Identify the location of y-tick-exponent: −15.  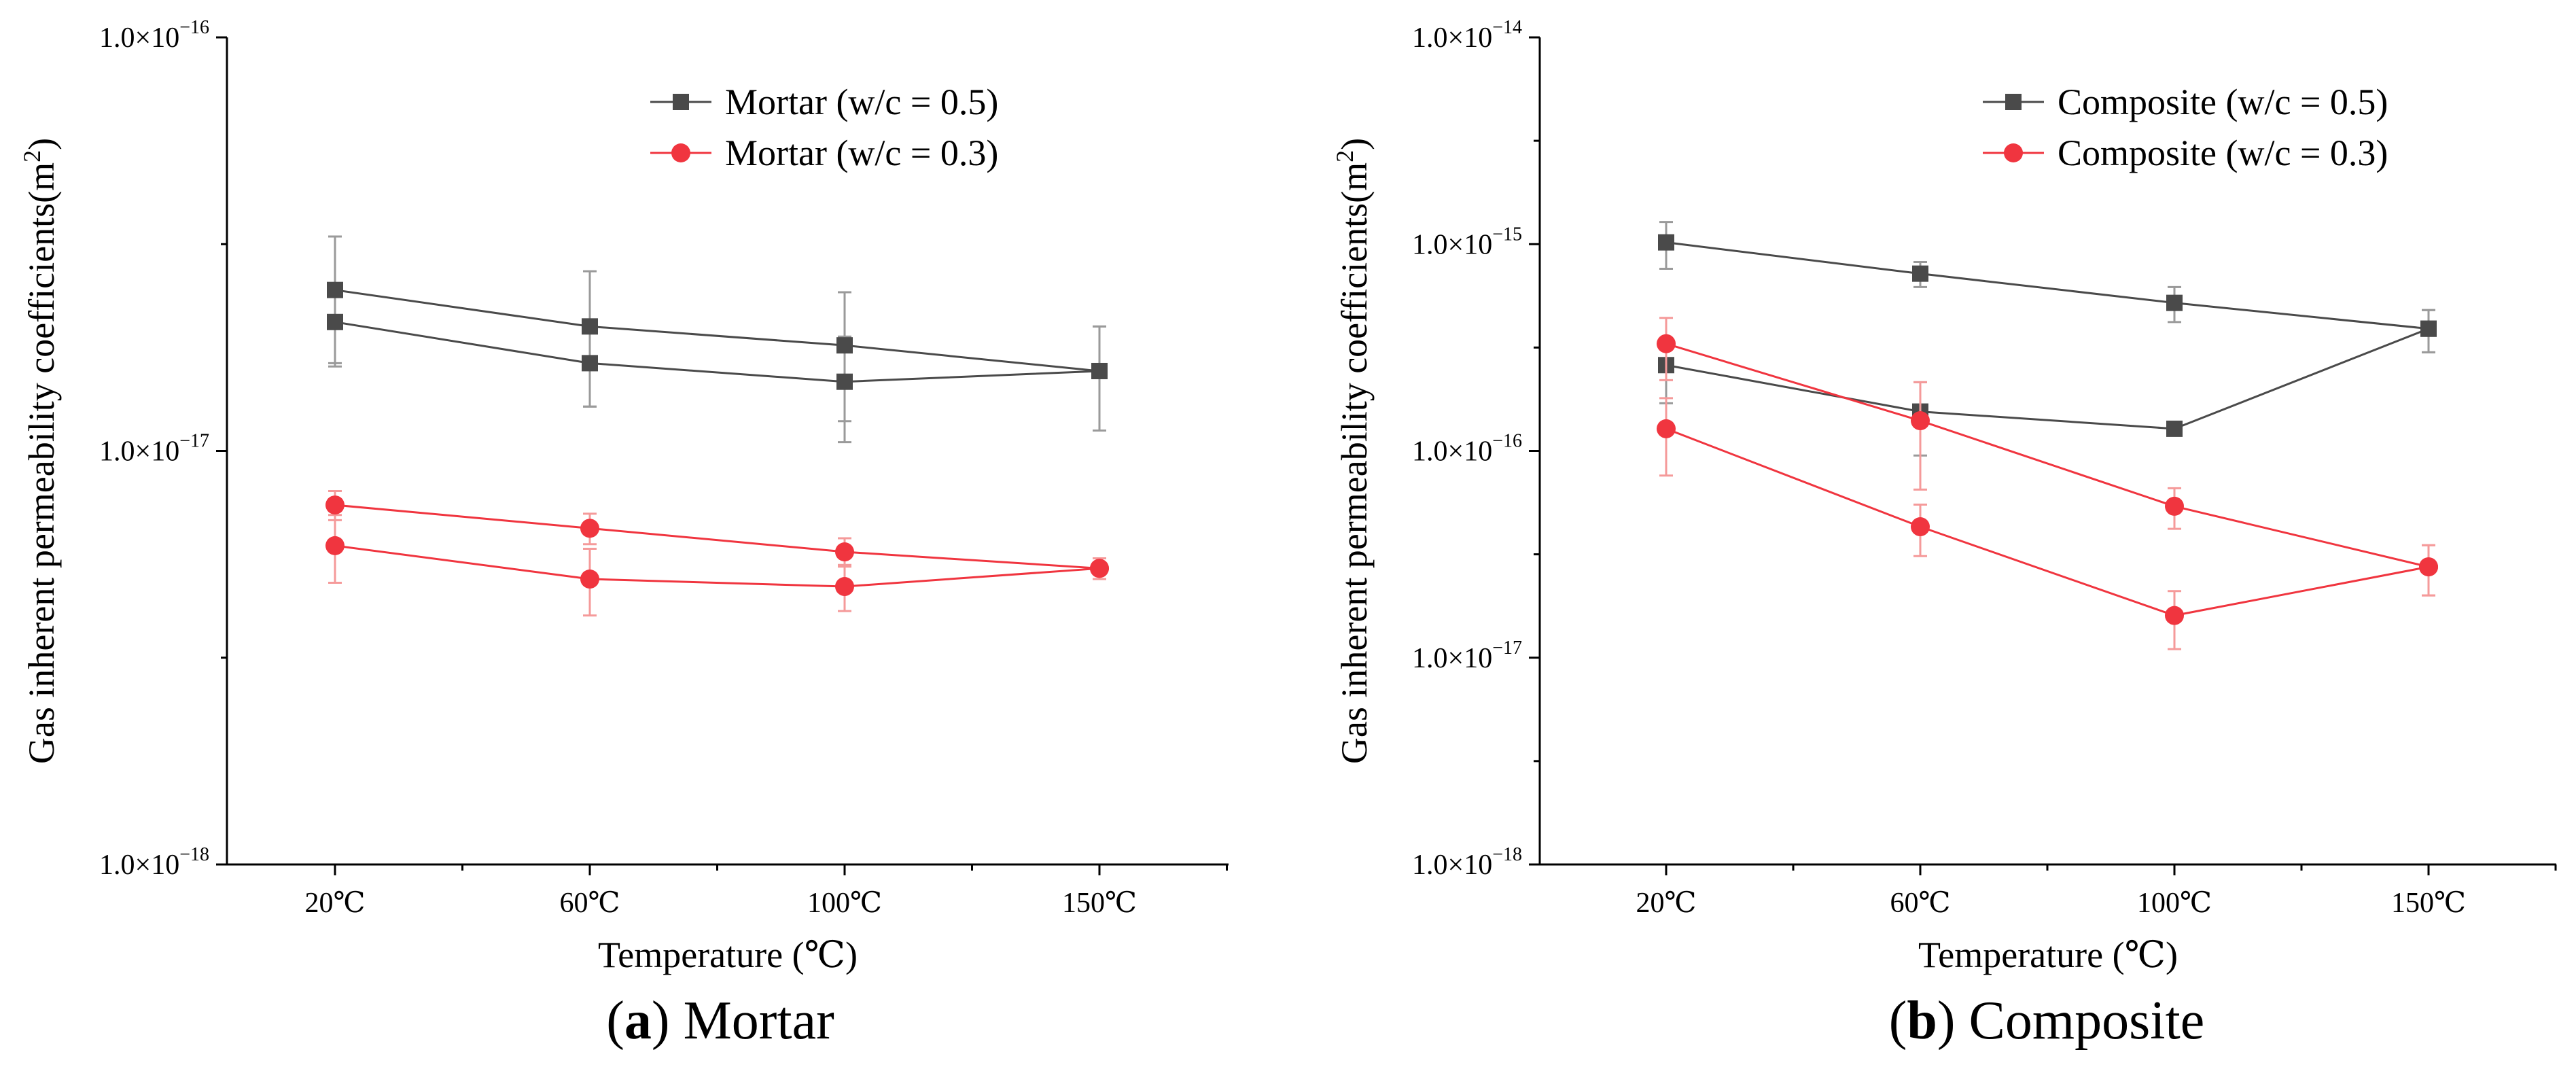
(1507, 234).